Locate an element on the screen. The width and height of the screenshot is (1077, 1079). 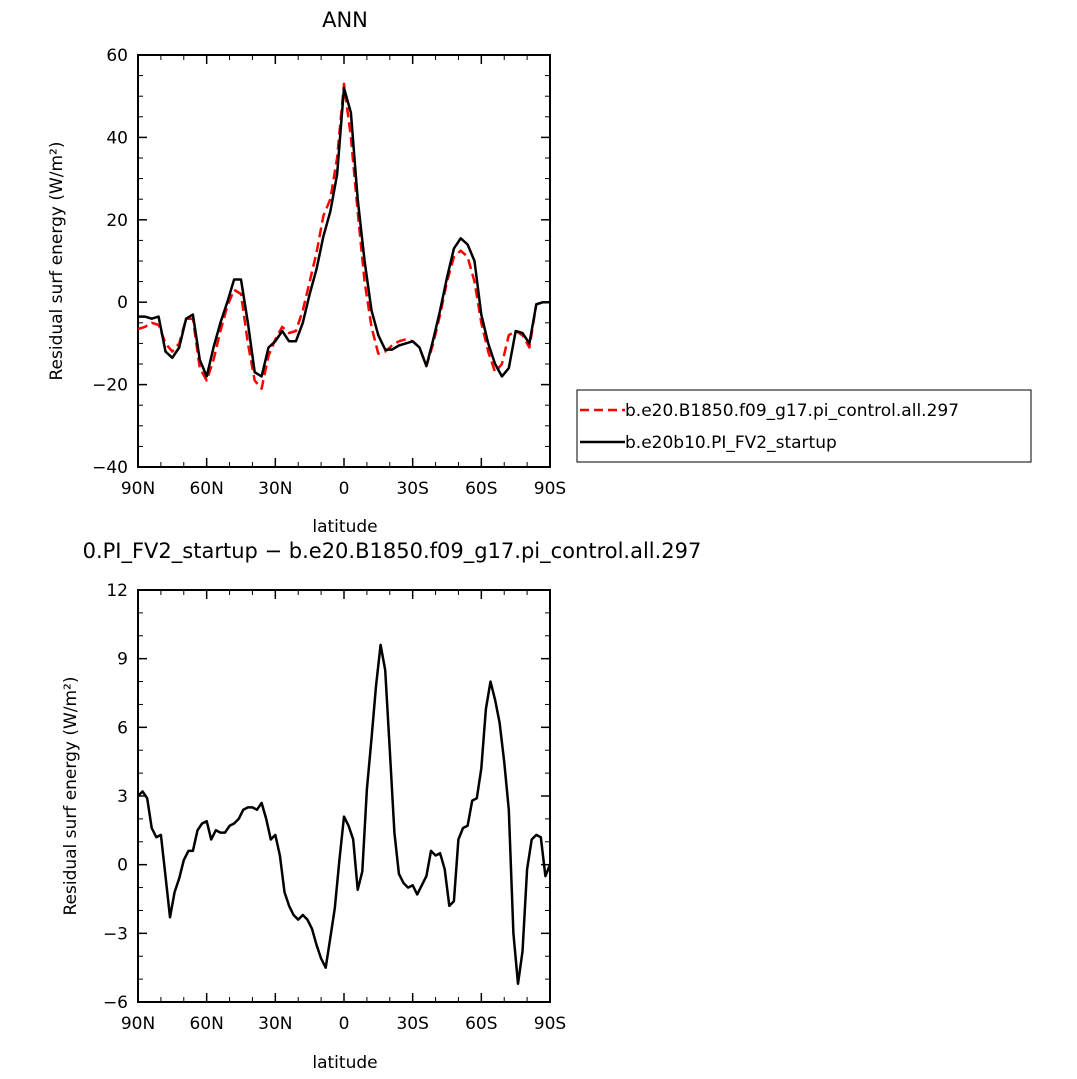
legend-box is located at coordinates (804, 426).